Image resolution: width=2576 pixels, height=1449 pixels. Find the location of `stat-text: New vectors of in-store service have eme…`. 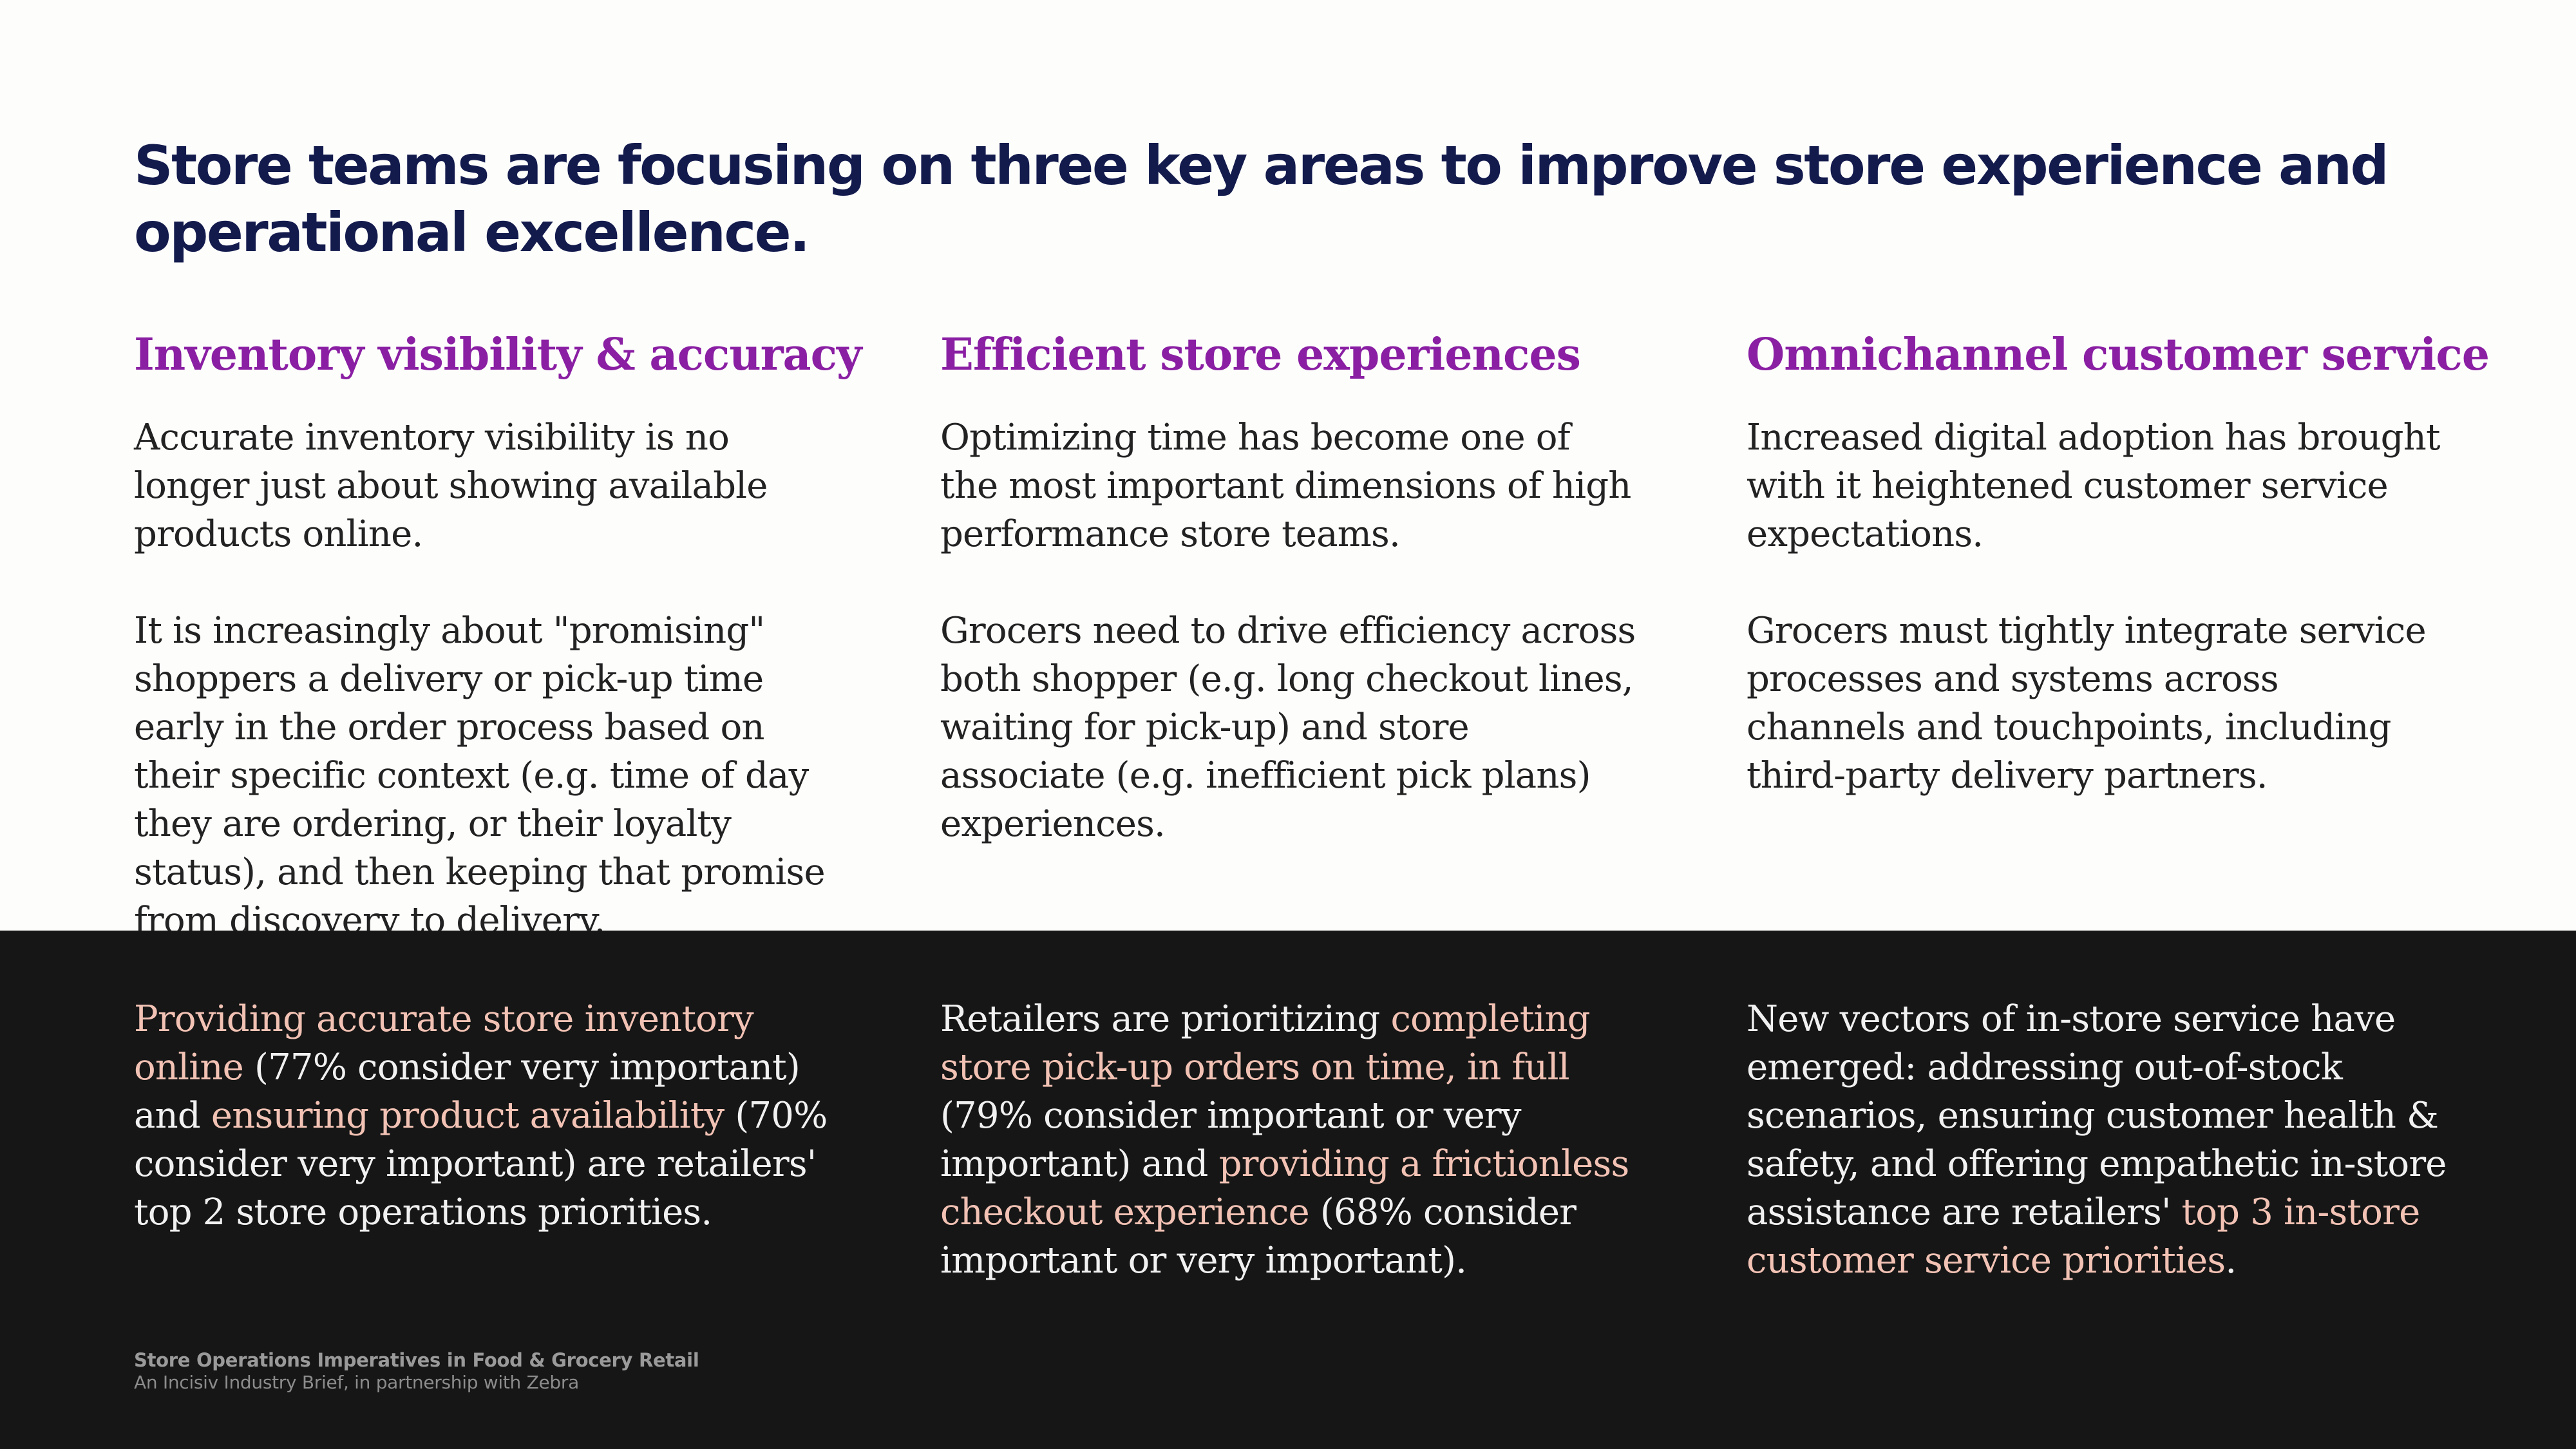

stat-text: New vectors of in-store service have eme… is located at coordinates (2097, 1115).